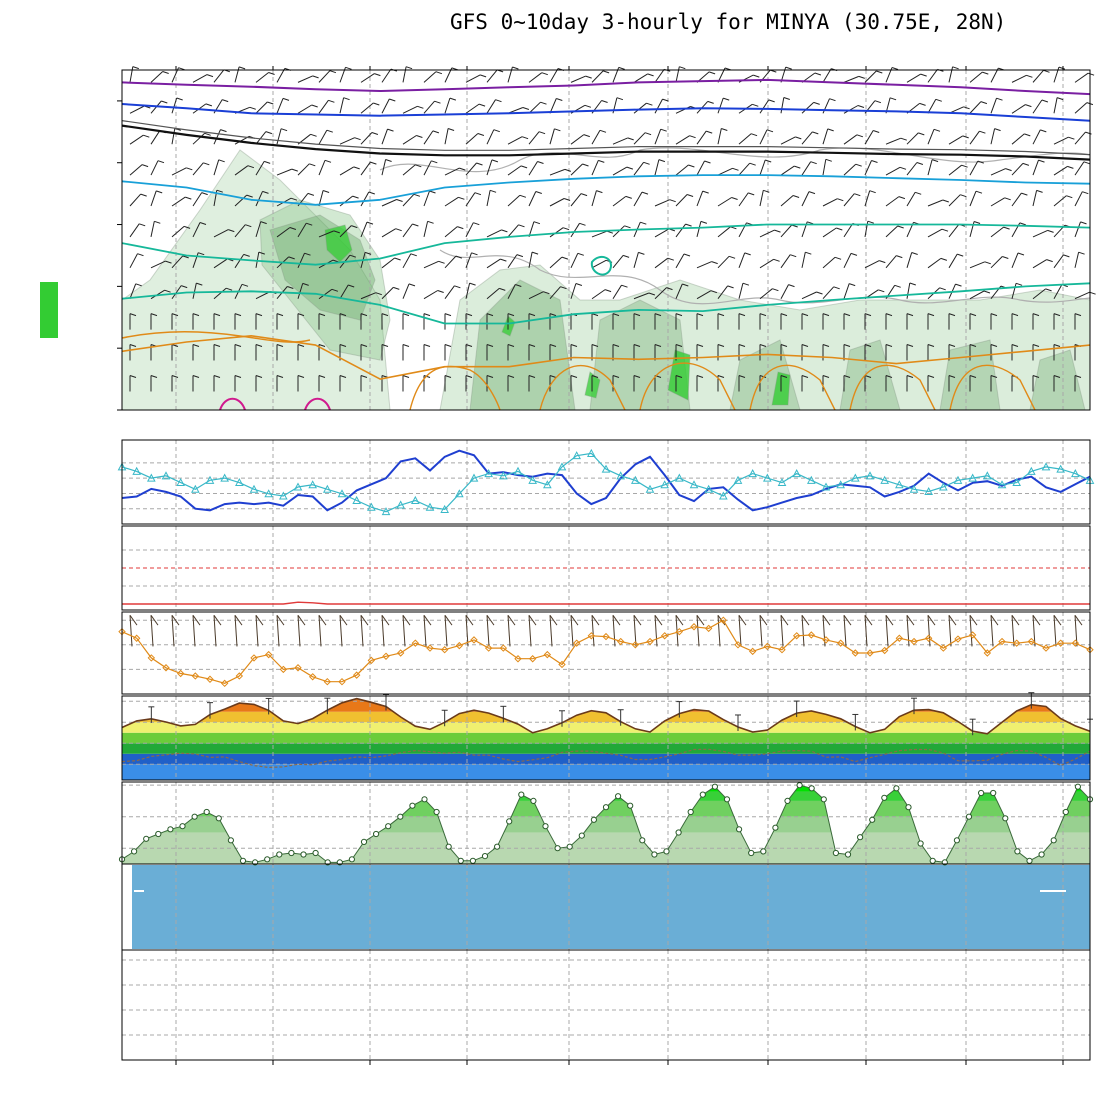  What do you see at coordinates (606, 480) in the screenshot?
I see `slp-line` at bounding box center [606, 480].